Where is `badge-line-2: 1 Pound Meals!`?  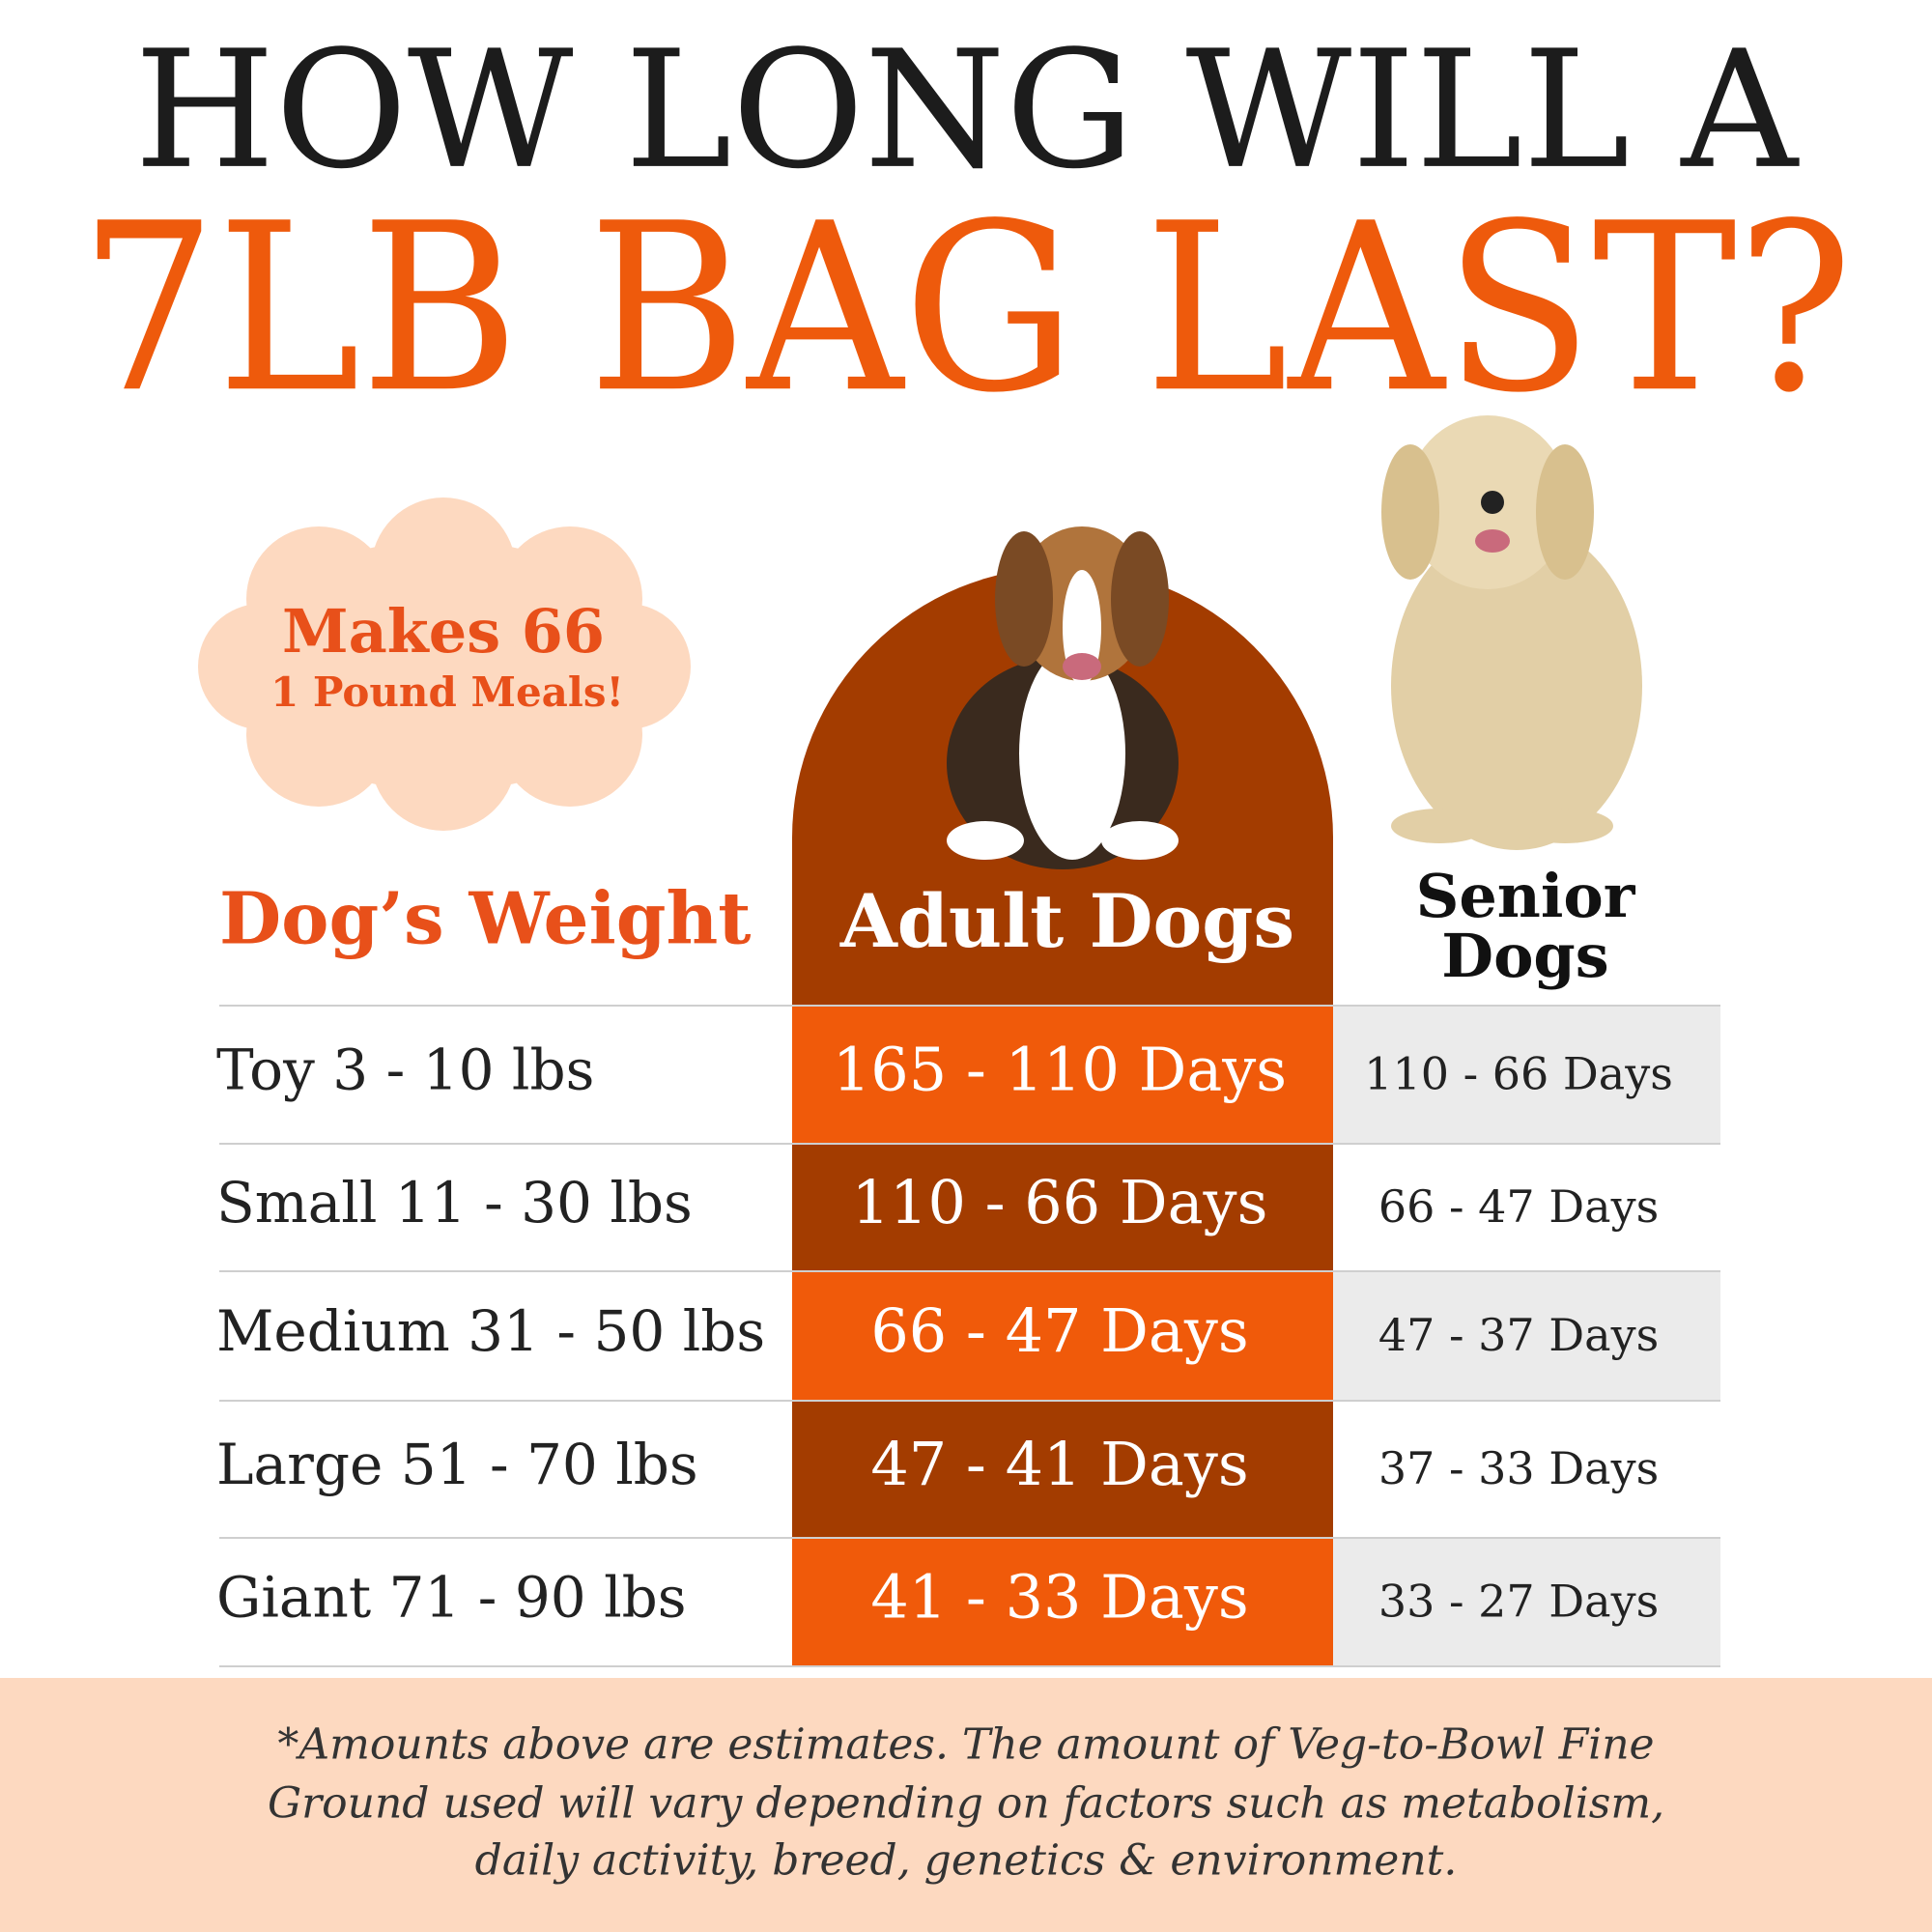
badge-line-2: 1 Pound Meals! is located at coordinates (447, 692).